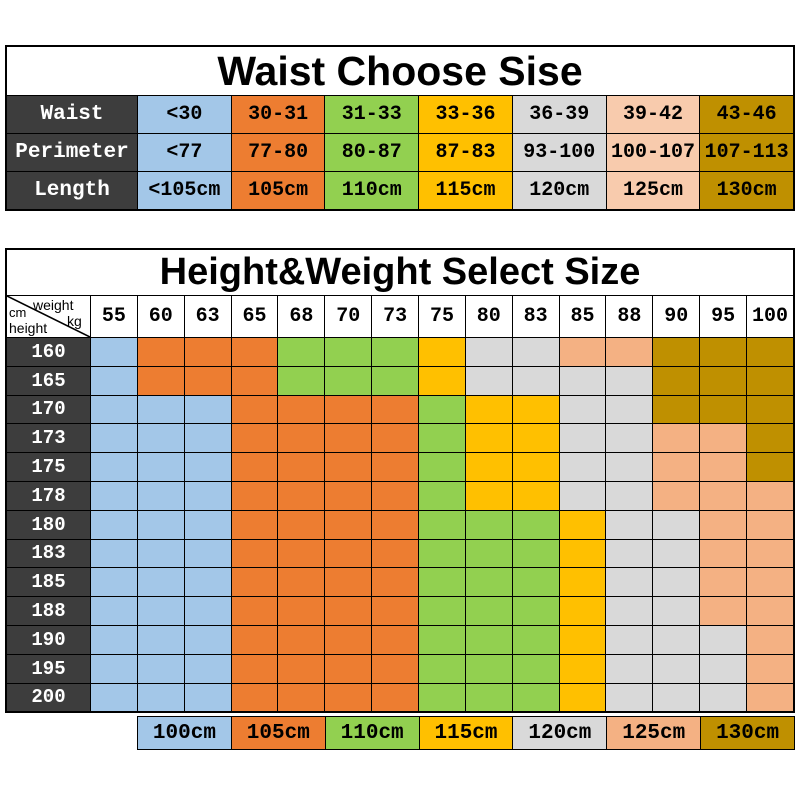  What do you see at coordinates (400, 495) in the screenshot?
I see `size-grid-row: 178` at bounding box center [400, 495].